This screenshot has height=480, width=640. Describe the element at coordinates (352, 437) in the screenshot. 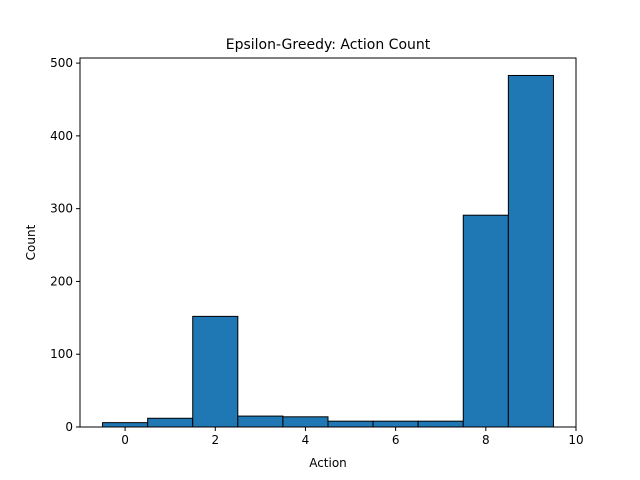

I see `x-ticks-group: 0 2 4 6 8 10` at that location.